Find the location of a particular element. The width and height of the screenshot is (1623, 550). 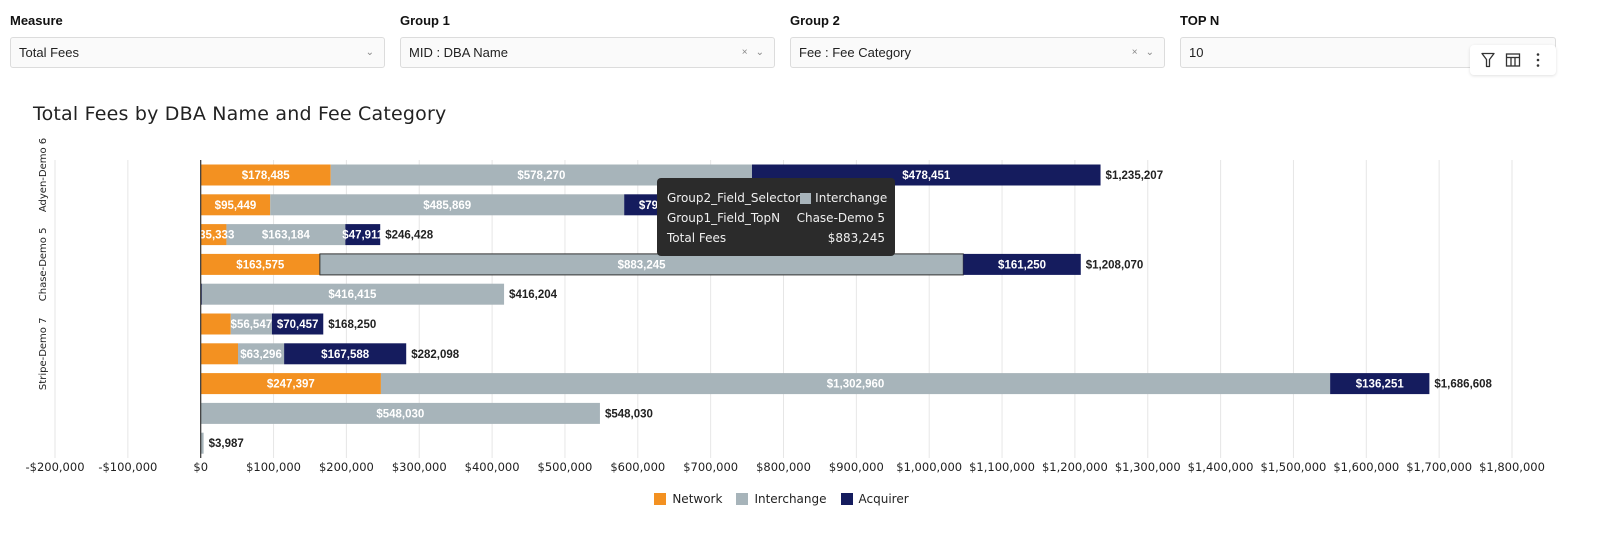

category-label: Chase-Demo 5 is located at coordinates (43, 265).